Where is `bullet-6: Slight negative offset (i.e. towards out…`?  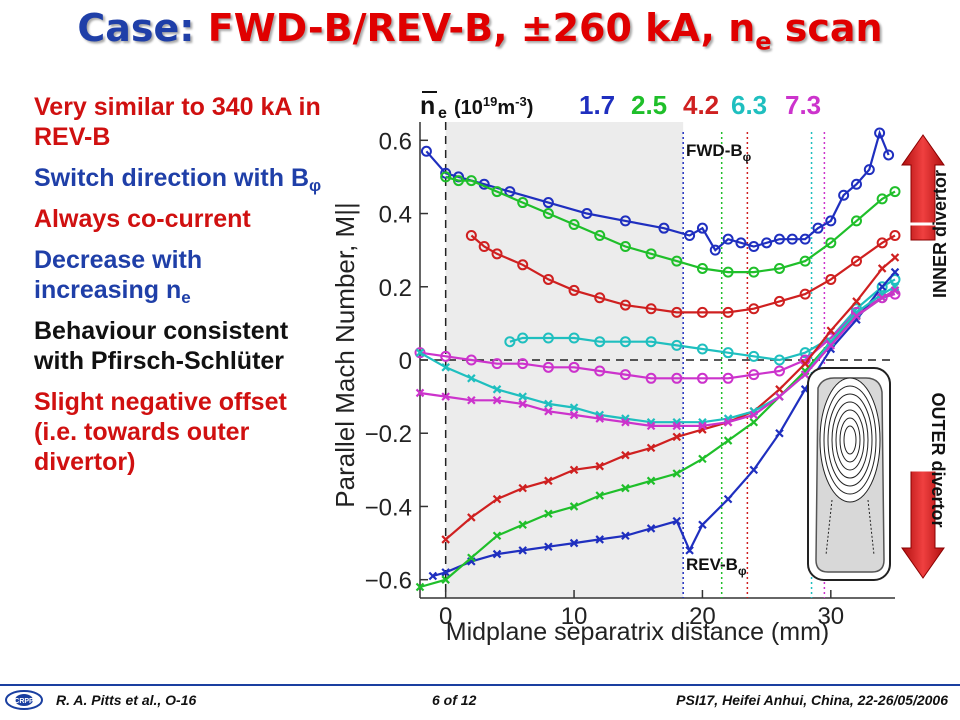 bullet-6: Slight negative offset (i.e. towards out… is located at coordinates (179, 432).